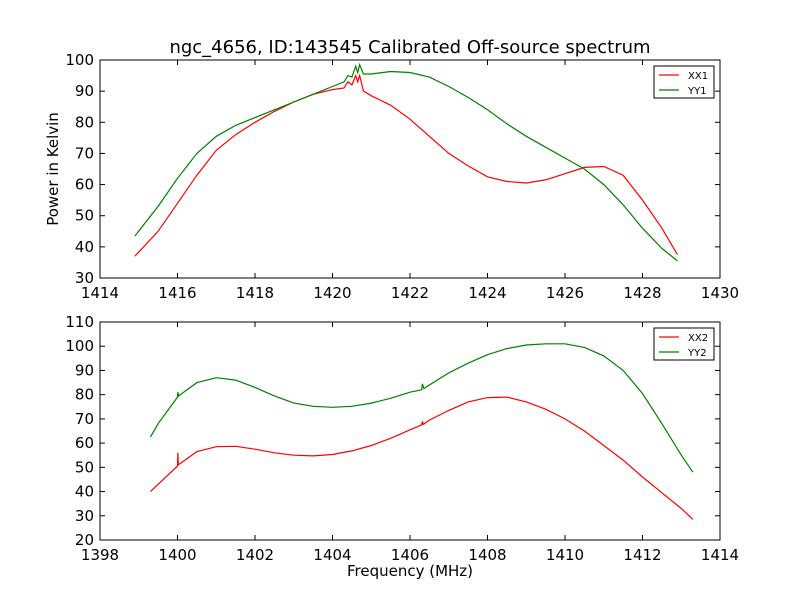  I want to click on x-tick-label: 1424, so click(487, 293).